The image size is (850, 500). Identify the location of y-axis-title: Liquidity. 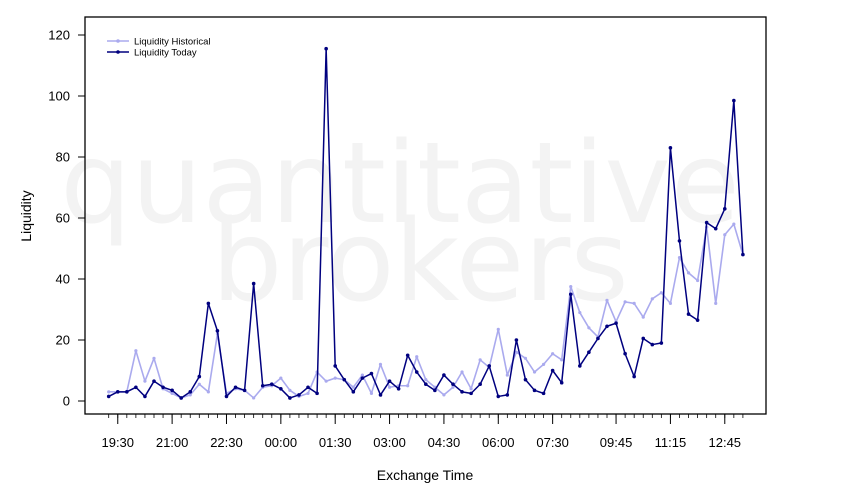
(26, 215).